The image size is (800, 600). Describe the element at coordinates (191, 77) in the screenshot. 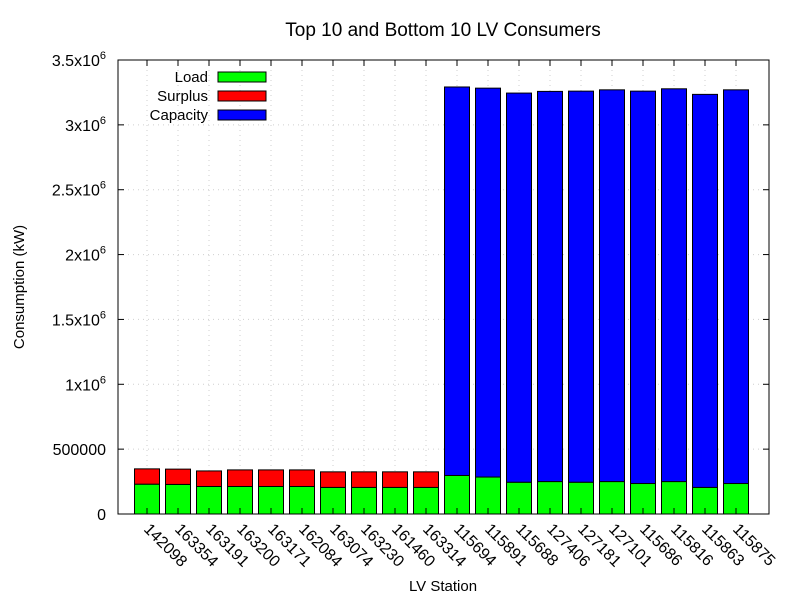

I see `legend-label-load: Load` at that location.